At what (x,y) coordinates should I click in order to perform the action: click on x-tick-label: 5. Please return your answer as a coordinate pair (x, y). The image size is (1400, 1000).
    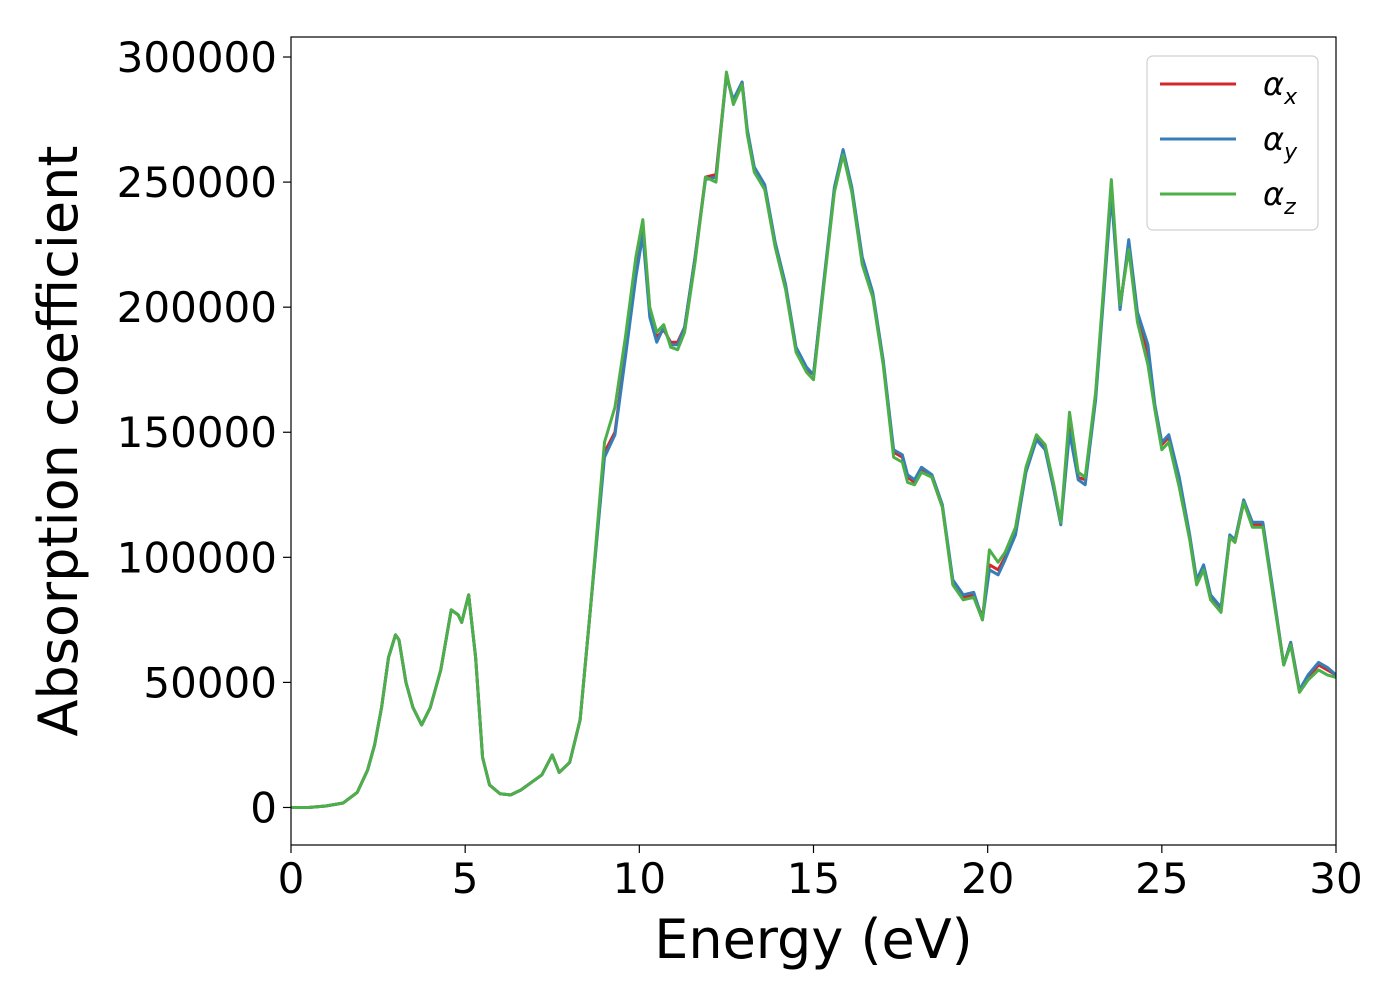
    Looking at the image, I should click on (465, 878).